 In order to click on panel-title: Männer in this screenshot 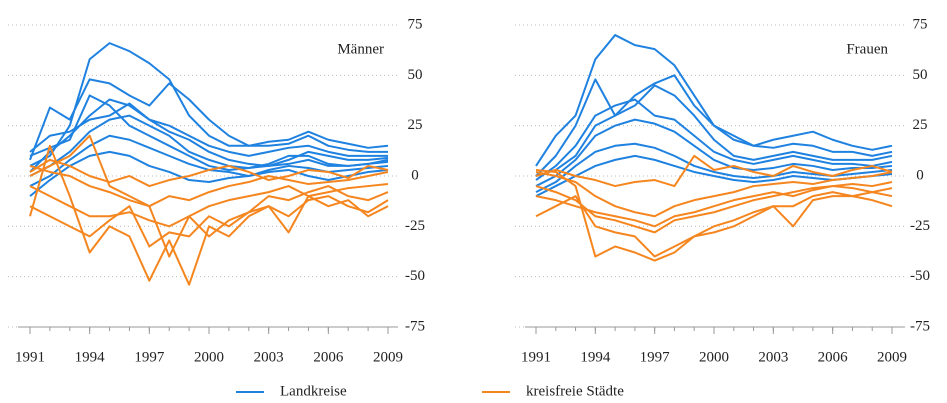, I will do `click(360, 49)`.